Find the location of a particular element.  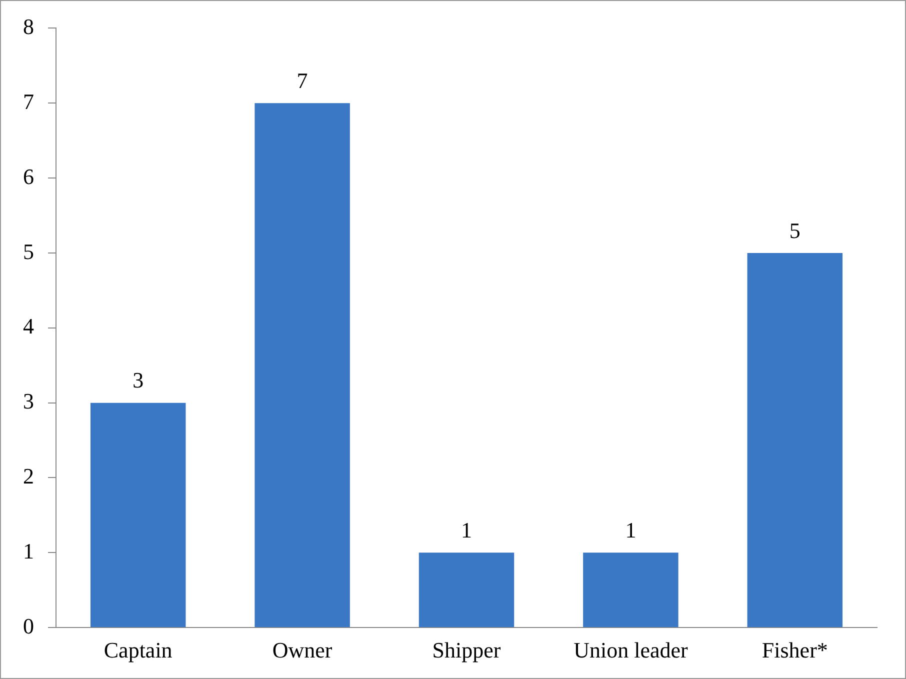

data-label: 5 is located at coordinates (794, 230).